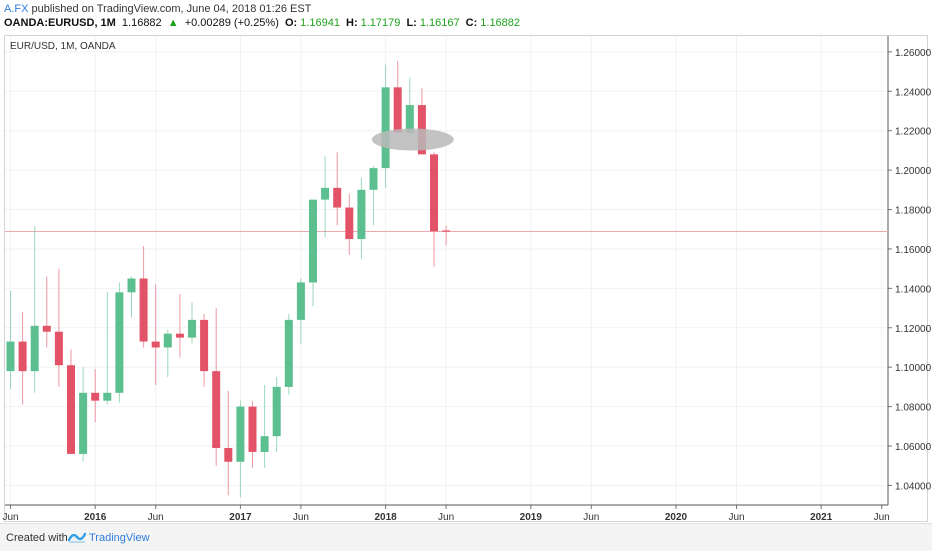  I want to click on y-tick-label: 1.16000, so click(913, 250).